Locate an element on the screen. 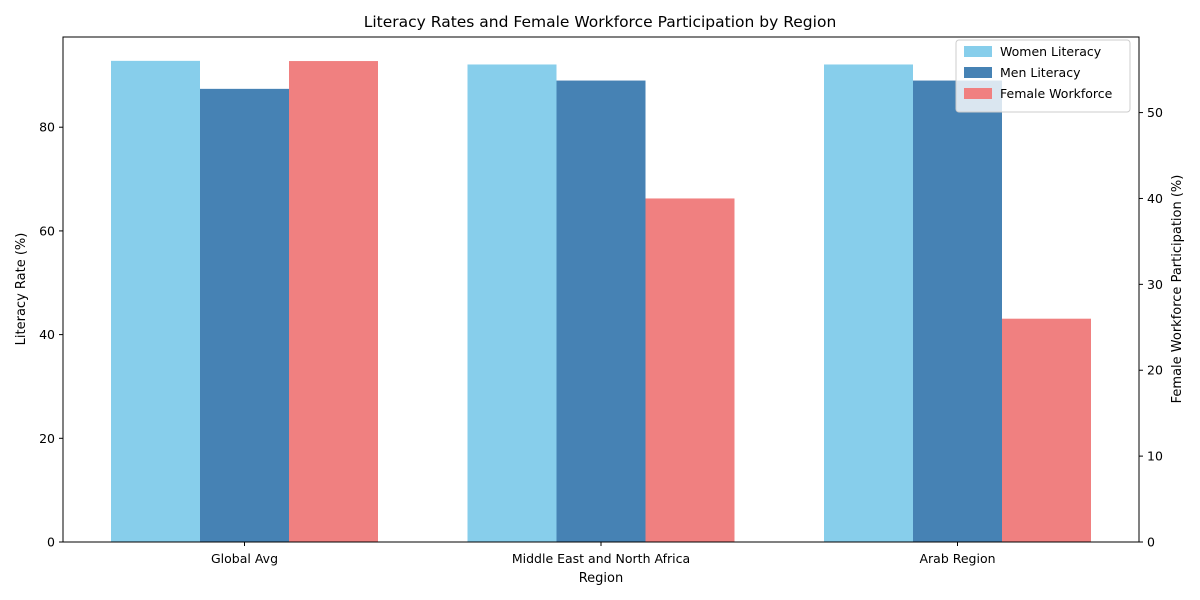 The width and height of the screenshot is (1200, 600). legend-label: Men Literacy is located at coordinates (1040, 72).